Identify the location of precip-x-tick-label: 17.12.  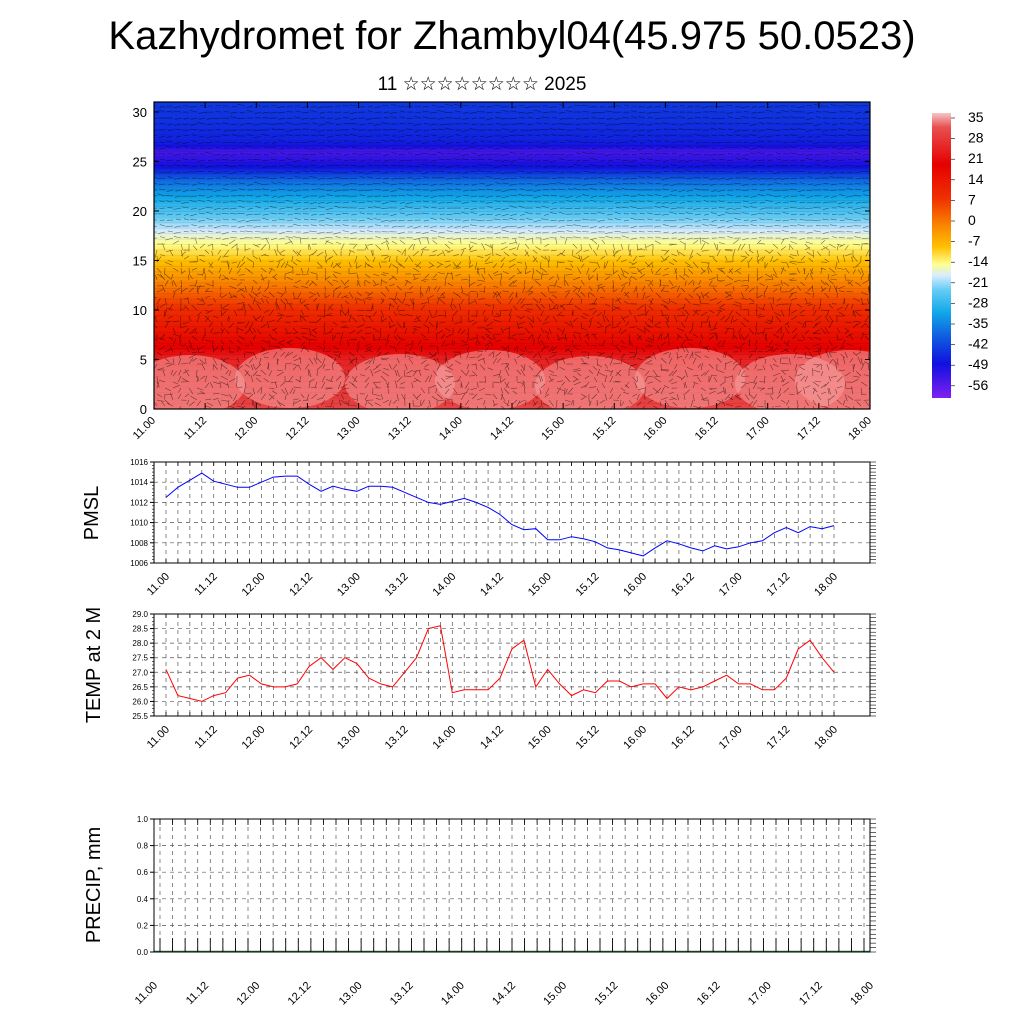
(811, 994).